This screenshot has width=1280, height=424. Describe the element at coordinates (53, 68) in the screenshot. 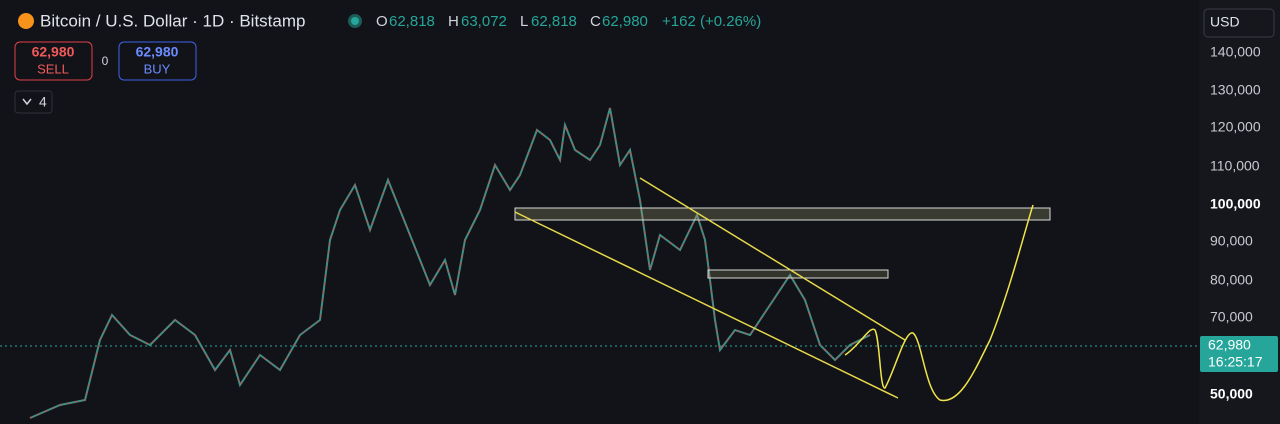

I see `sell-label: SELL` at that location.